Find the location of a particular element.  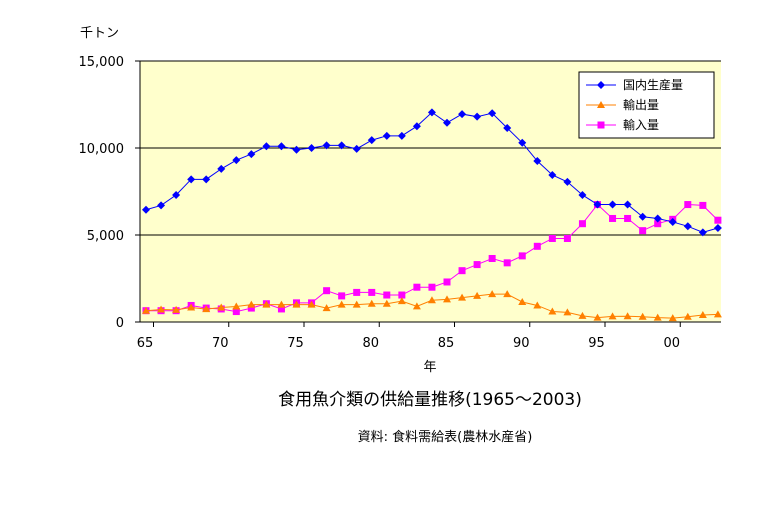

source-note: 資料: 食料需給表(農林水産省) is located at coordinates (445, 437).